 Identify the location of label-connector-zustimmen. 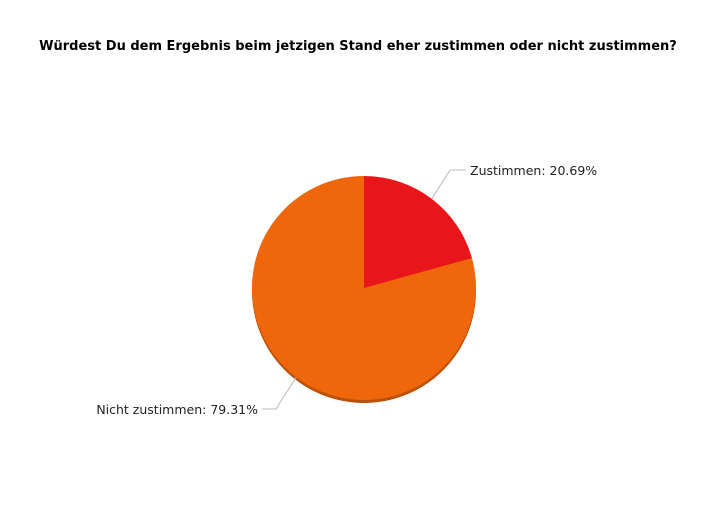
(448, 184).